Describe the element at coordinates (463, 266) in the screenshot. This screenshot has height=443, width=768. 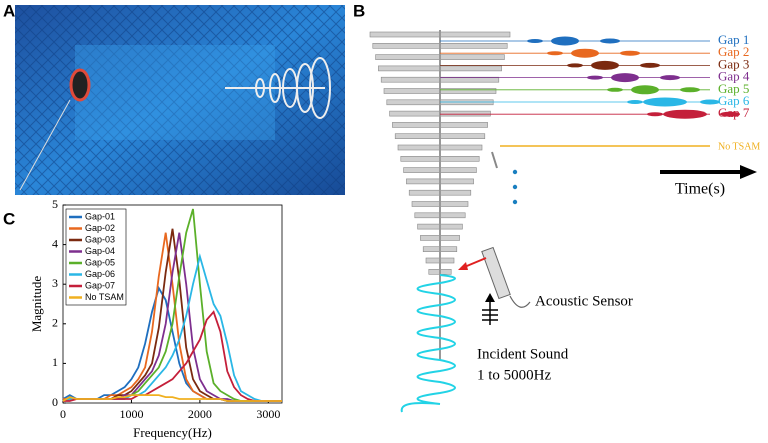
I see `pointer-head` at that location.